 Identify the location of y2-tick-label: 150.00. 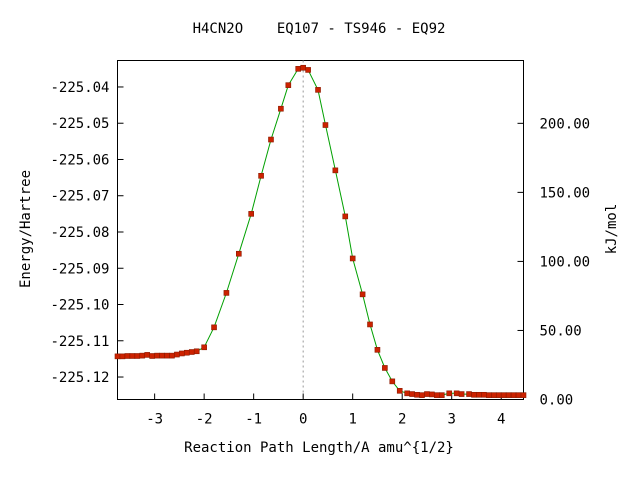
(565, 193).